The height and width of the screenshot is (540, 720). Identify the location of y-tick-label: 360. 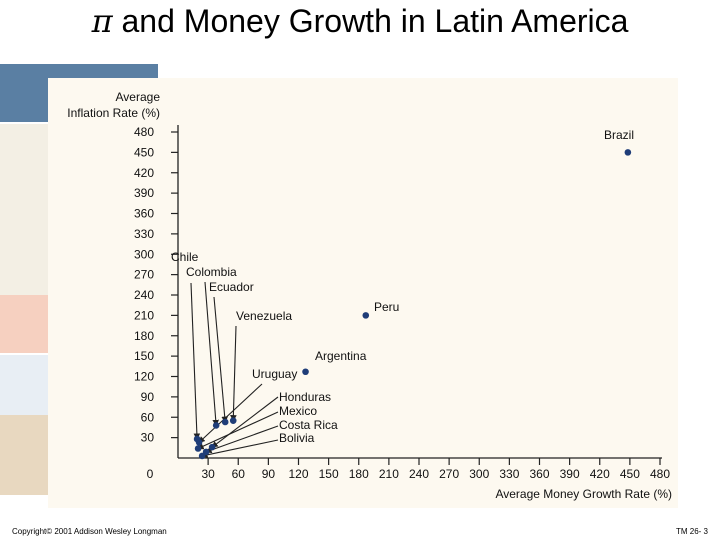
(144, 214).